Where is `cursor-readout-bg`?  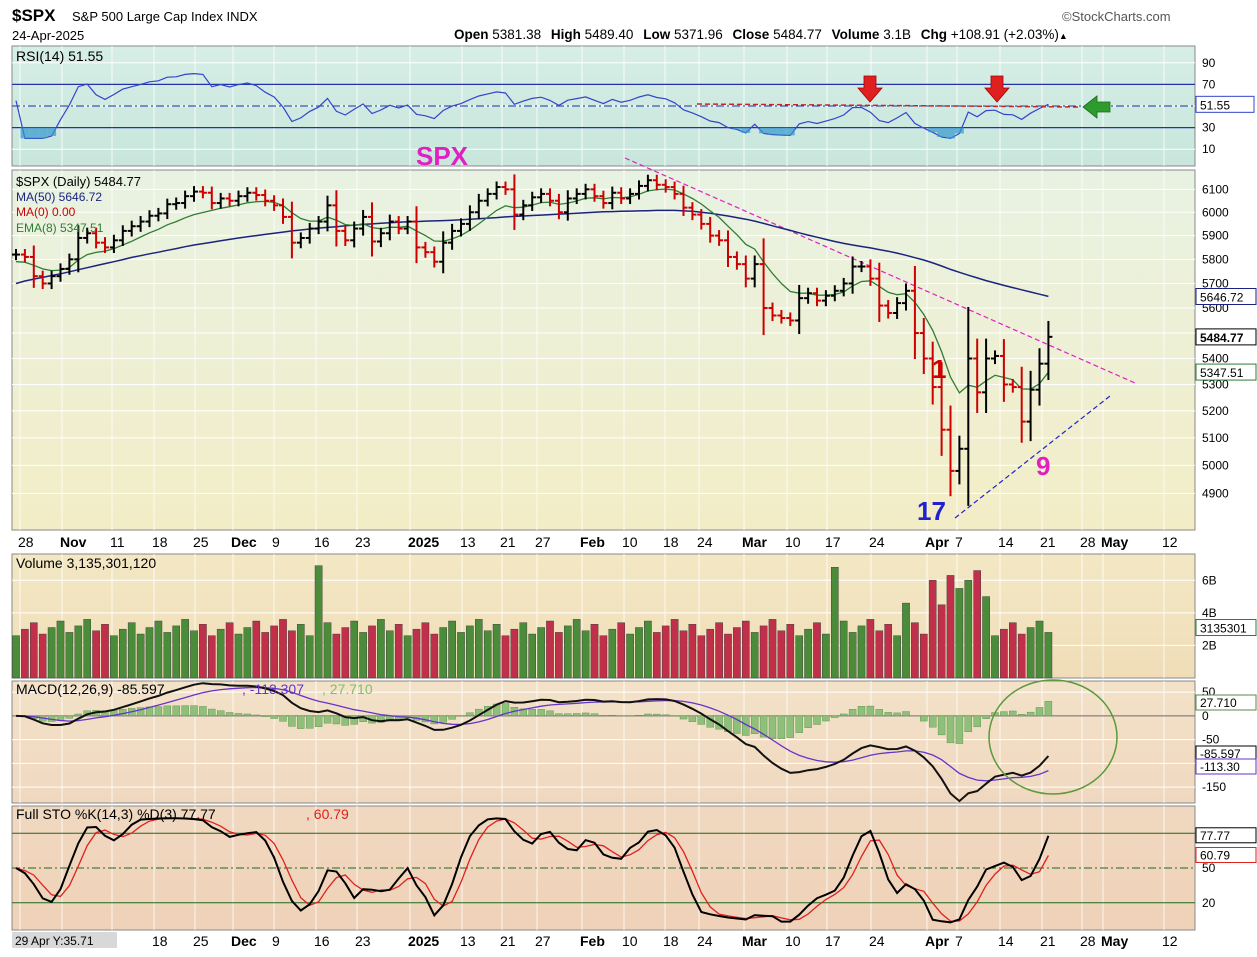 cursor-readout-bg is located at coordinates (64, 940).